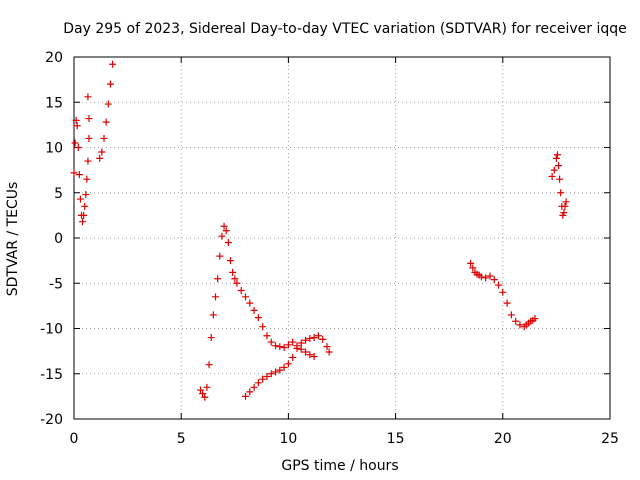 Image resolution: width=640 pixels, height=480 pixels. Describe the element at coordinates (559, 185) in the screenshot. I see `series-arc-late` at that location.